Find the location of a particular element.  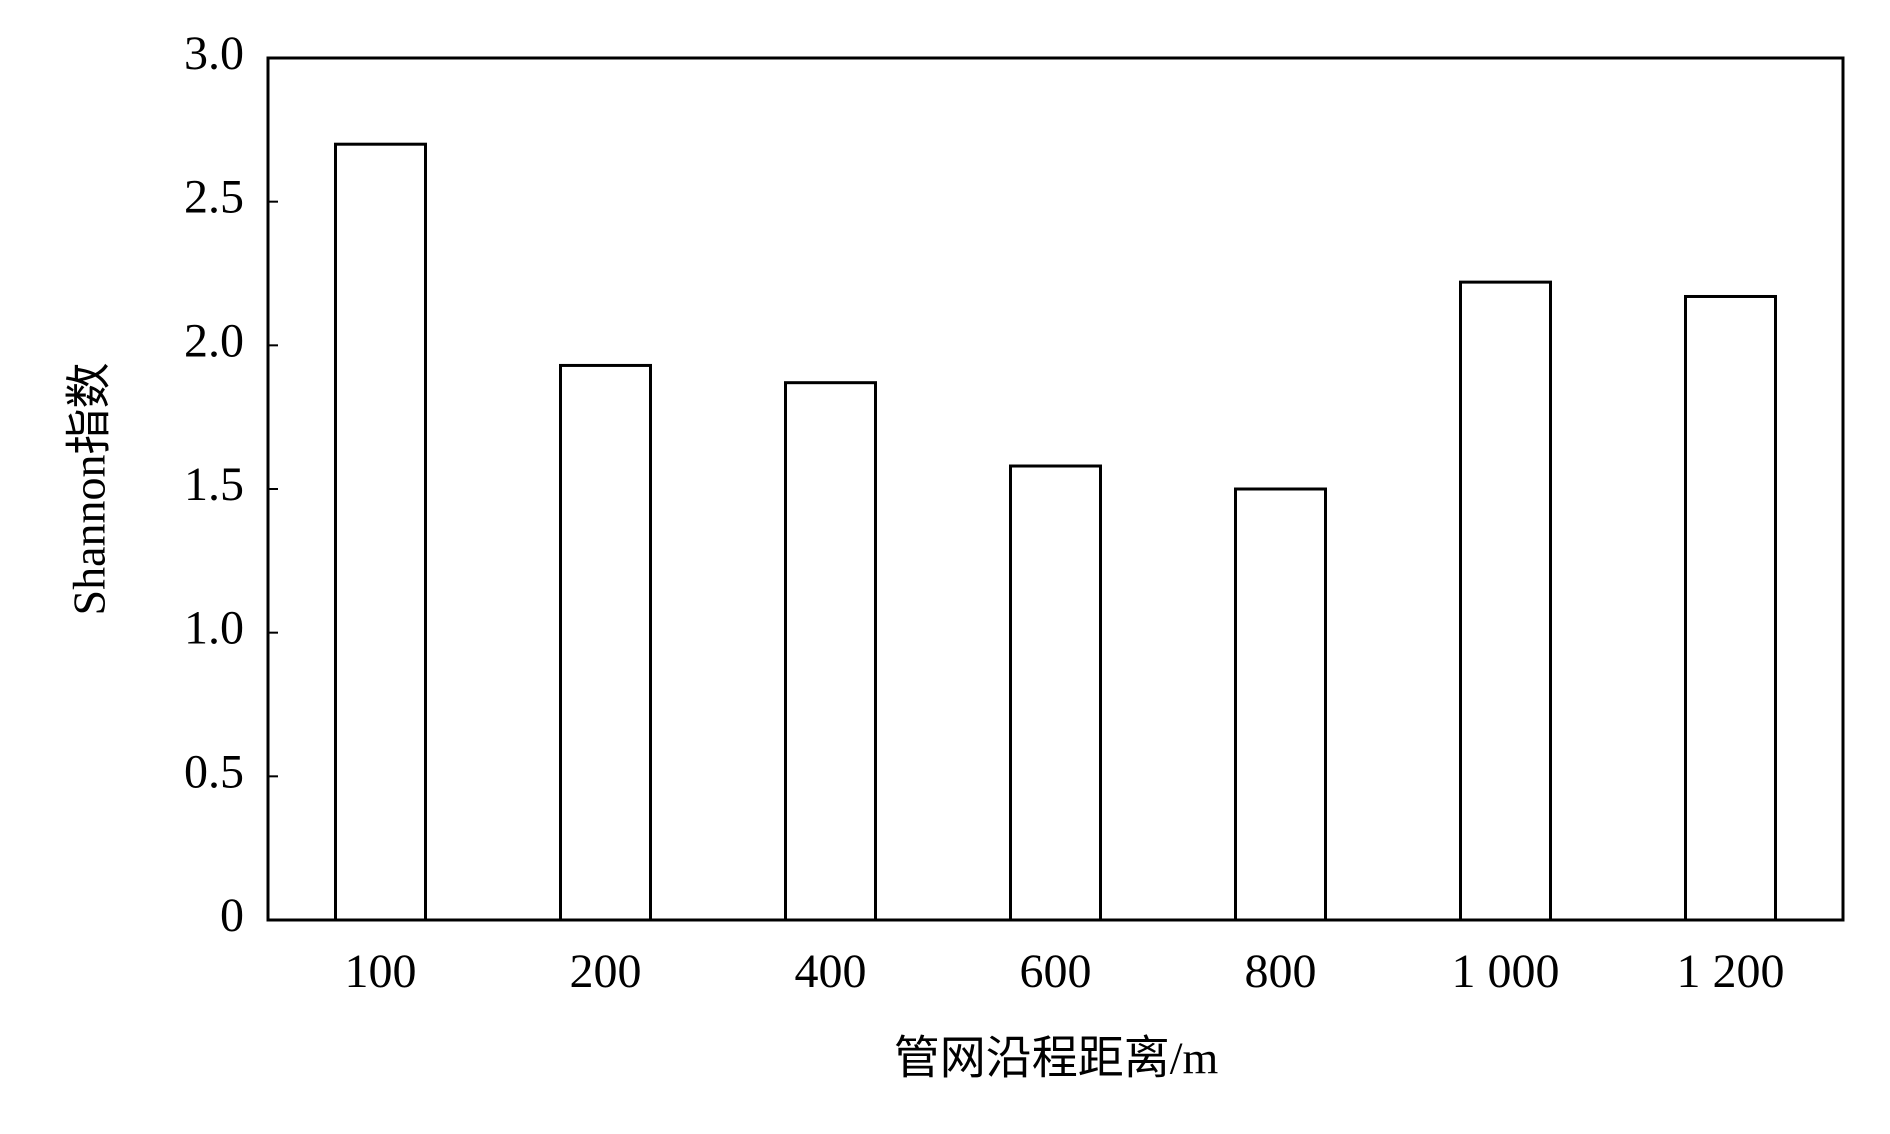

x-tick-label: 1 000 is located at coordinates (1506, 971).